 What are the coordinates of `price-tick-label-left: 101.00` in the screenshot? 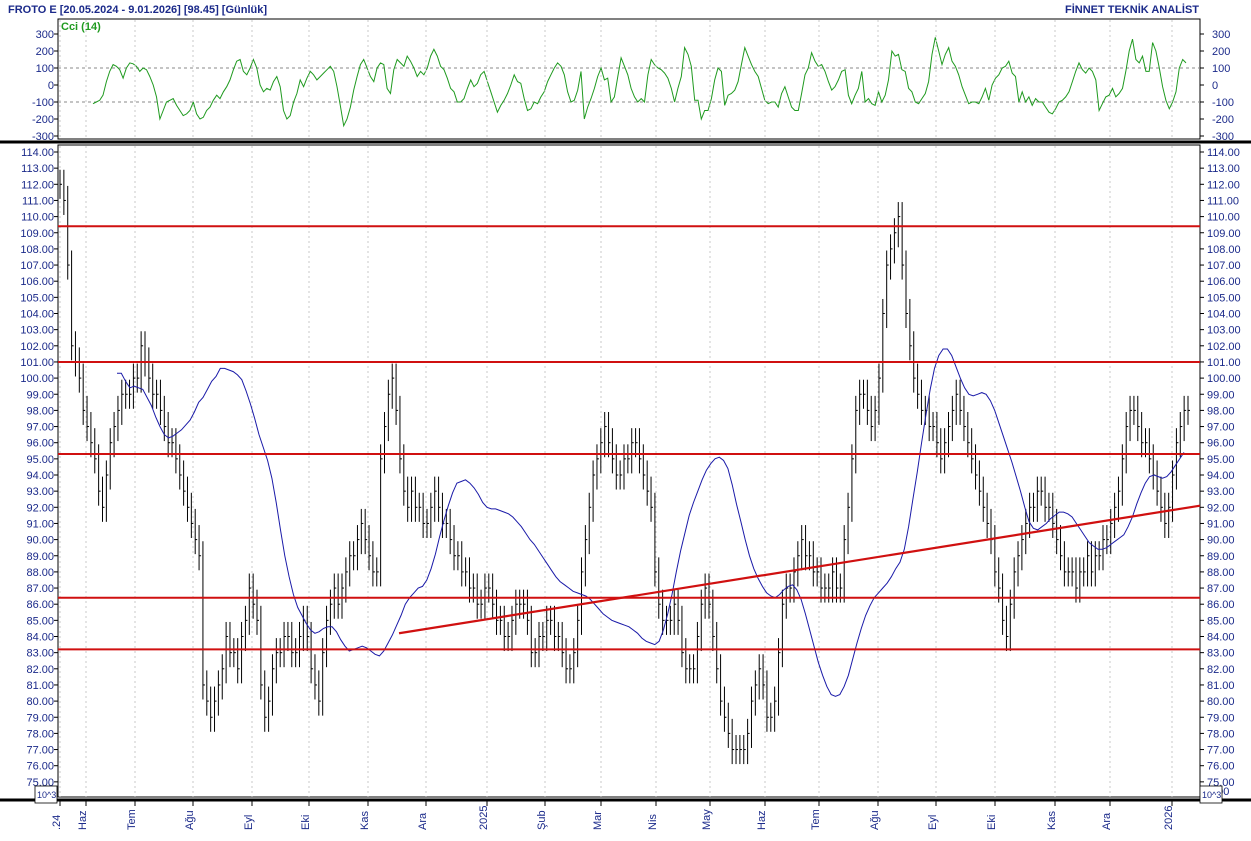 It's located at (37, 363).